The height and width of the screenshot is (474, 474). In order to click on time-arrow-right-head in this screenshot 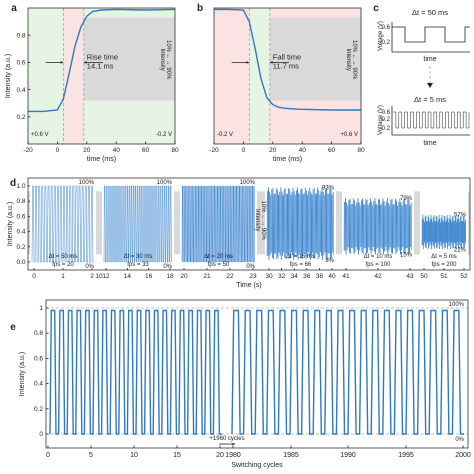, I will do `click(85, 62)`.